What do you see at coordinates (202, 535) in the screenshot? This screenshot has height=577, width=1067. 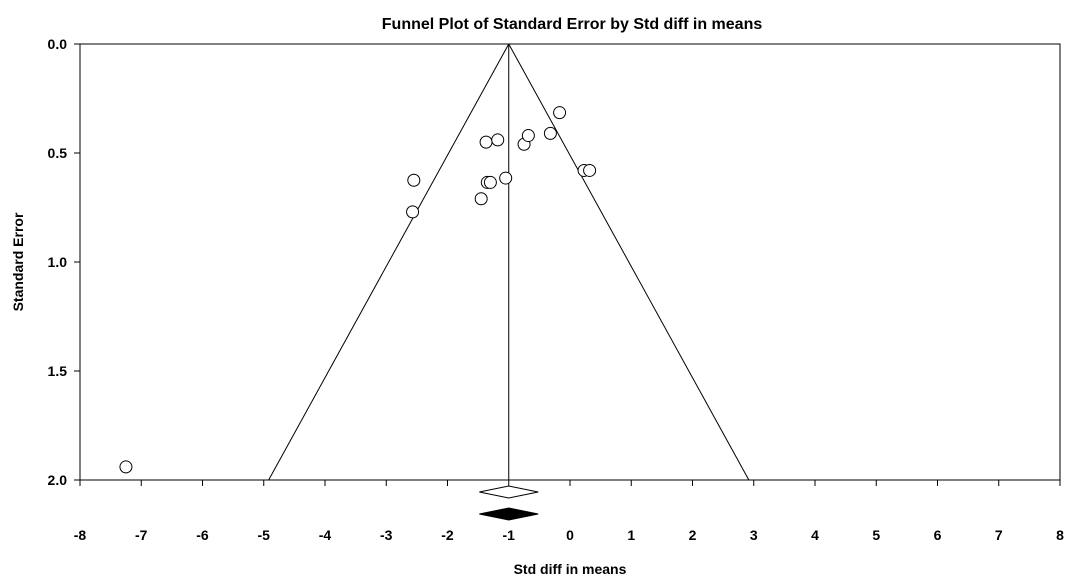 I see `x-tick-label: -6` at bounding box center [202, 535].